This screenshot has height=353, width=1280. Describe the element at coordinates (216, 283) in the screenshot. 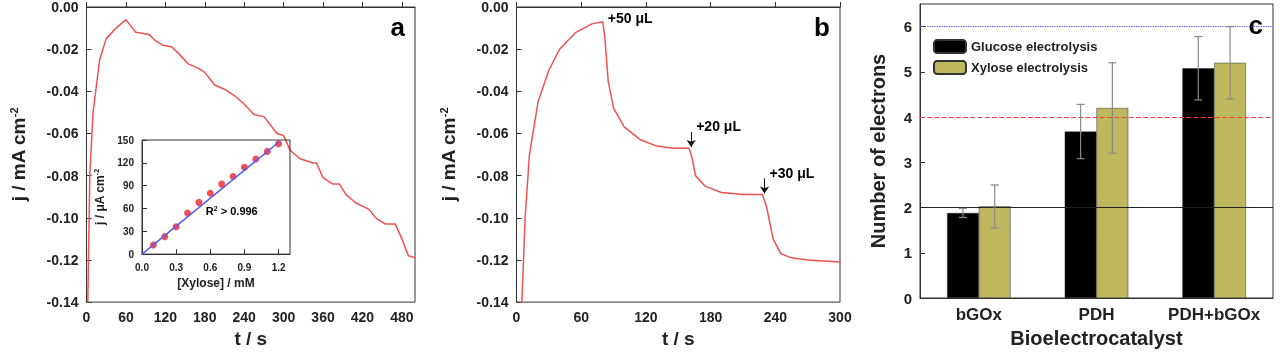

I see `x-axis-title: [Xylose] / mM` at that location.